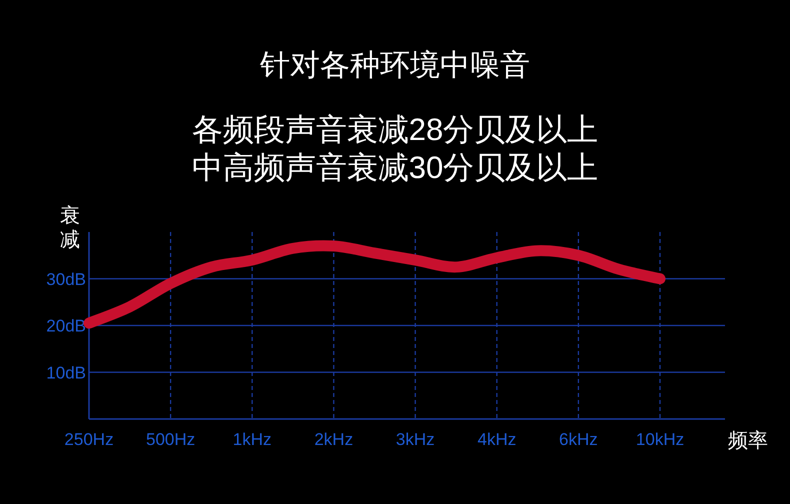  Describe the element at coordinates (394, 65) in the screenshot. I see `chart-title: 针对各种环境中噪音` at that location.